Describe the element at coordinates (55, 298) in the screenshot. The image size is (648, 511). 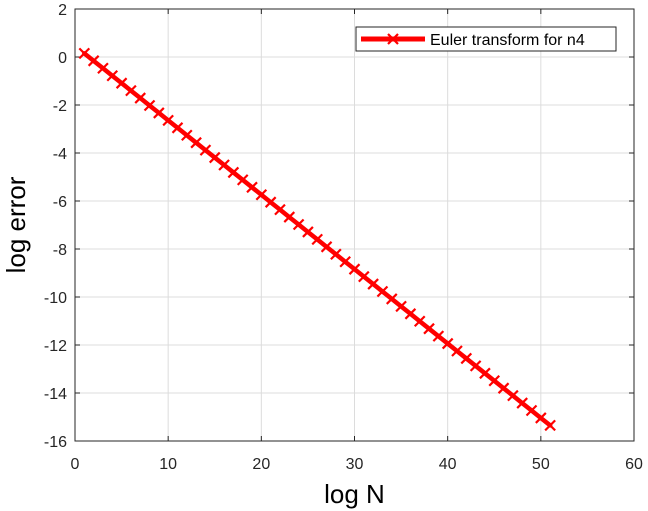
I see `y-tick-label: -10` at that location.